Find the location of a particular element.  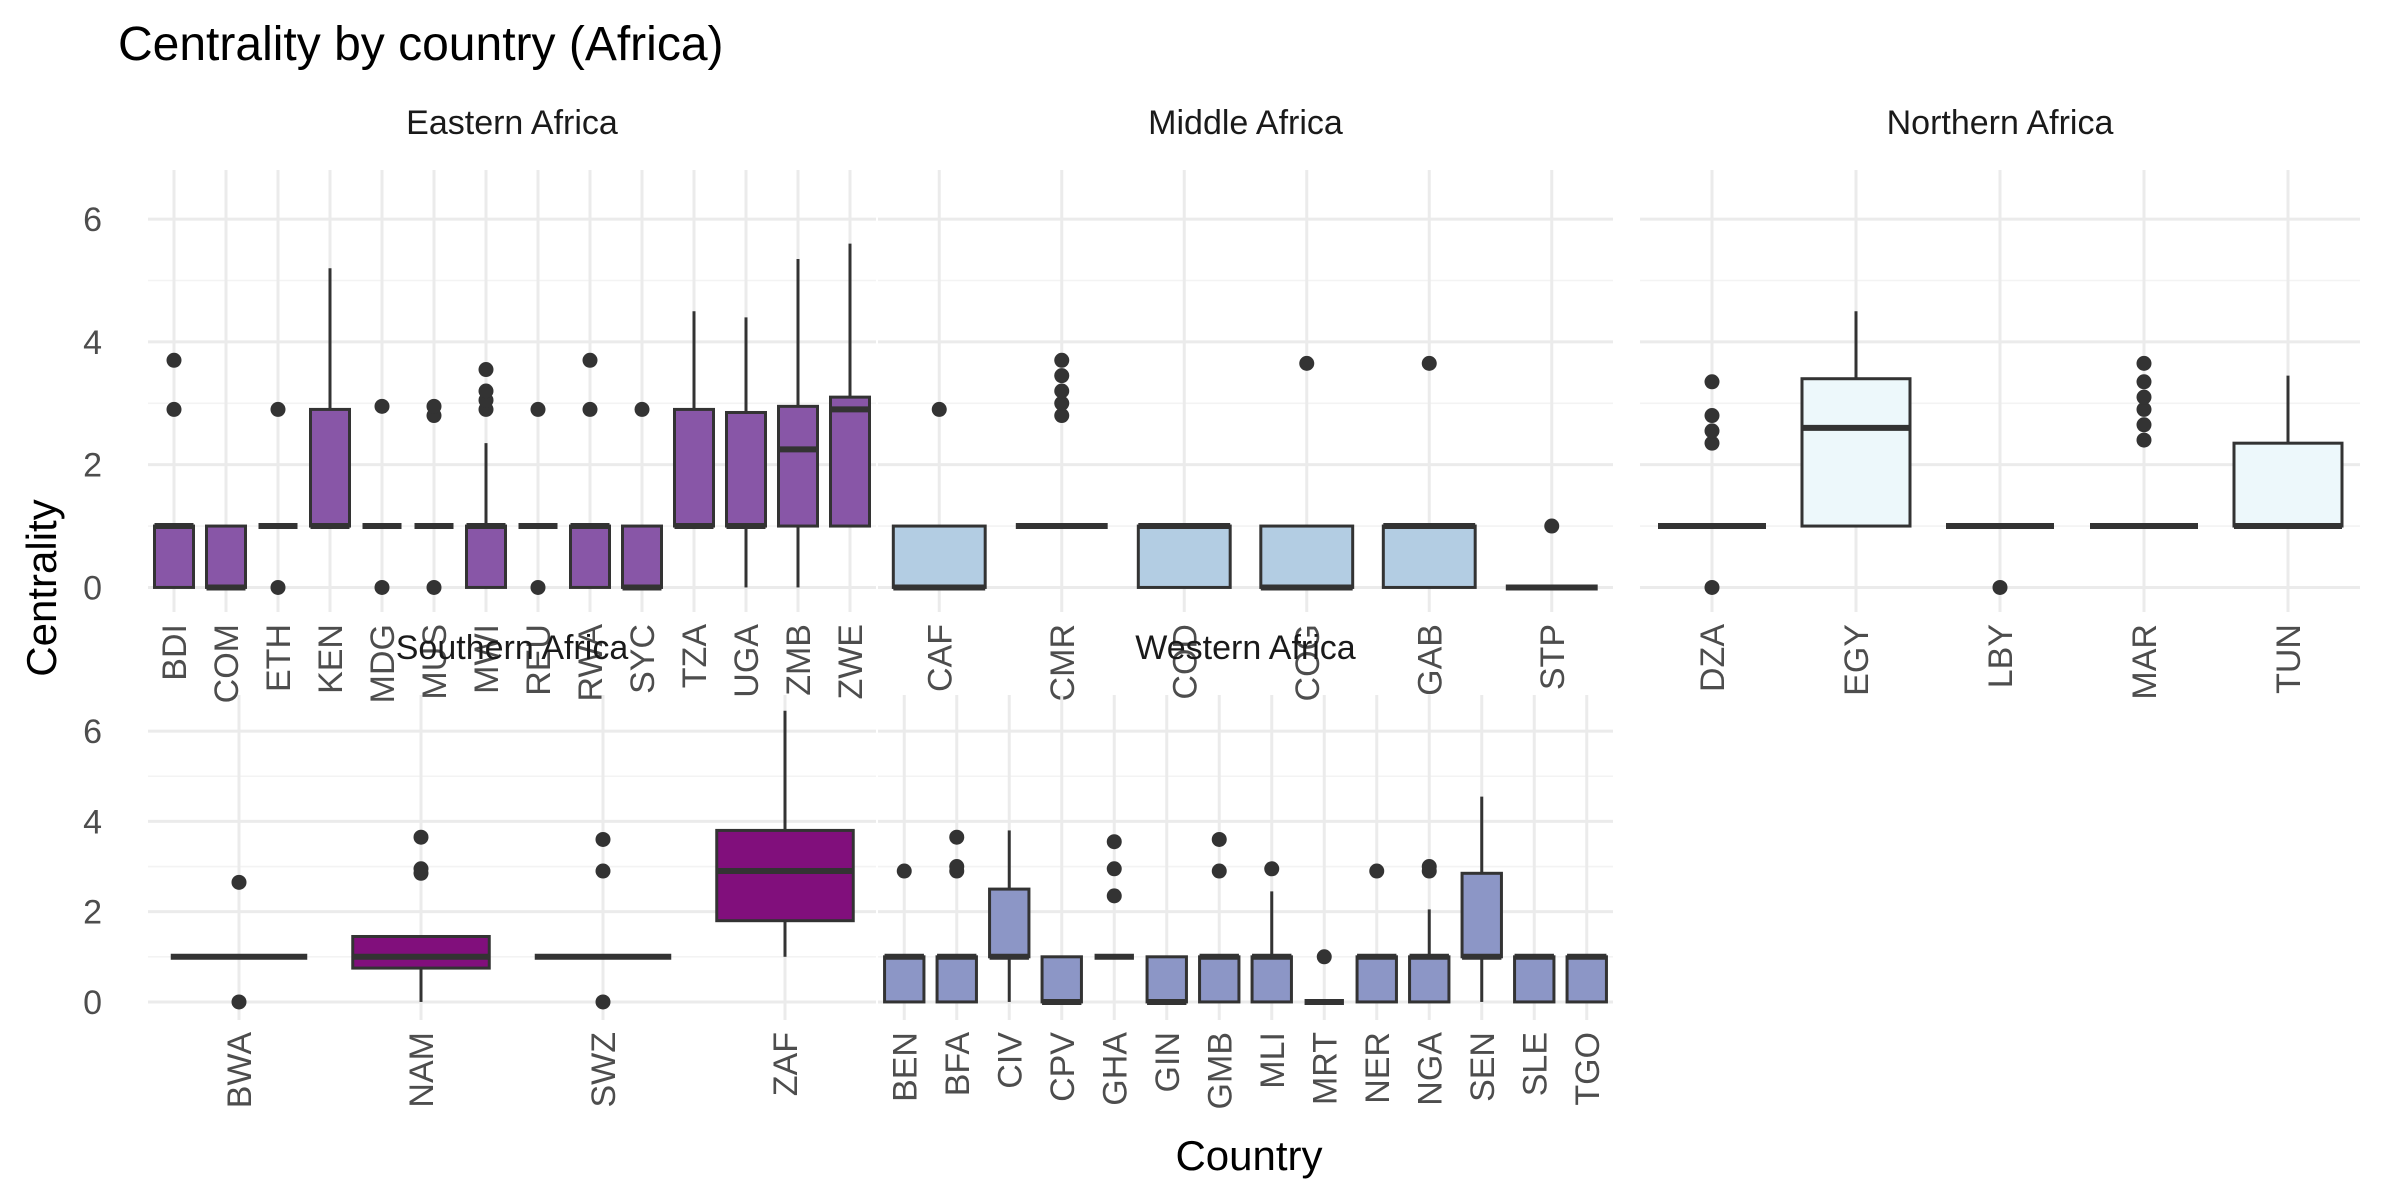

box-bfa is located at coordinates (956, 916).